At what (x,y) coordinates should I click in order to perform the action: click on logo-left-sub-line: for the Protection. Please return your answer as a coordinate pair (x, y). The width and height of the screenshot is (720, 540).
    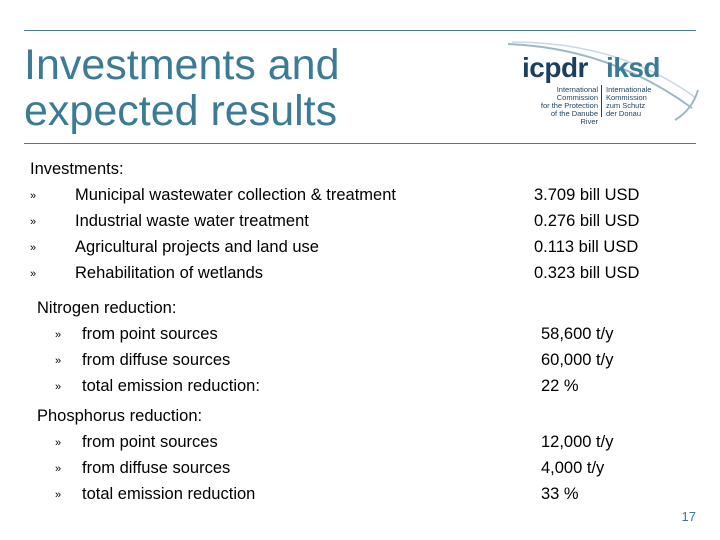
    Looking at the image, I should click on (569, 105).